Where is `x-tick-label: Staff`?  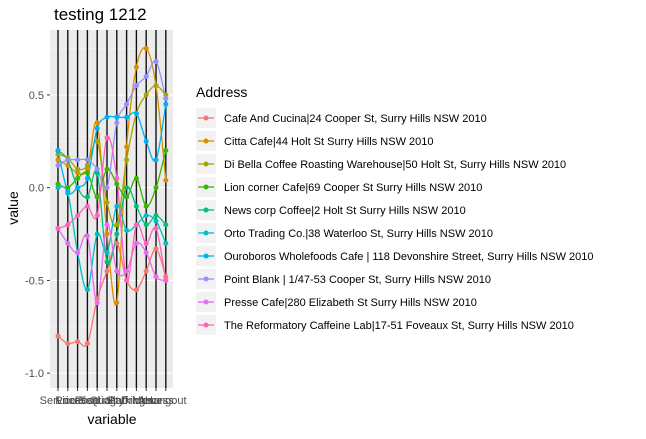 x-tick-label: Staff is located at coordinates (117, 401).